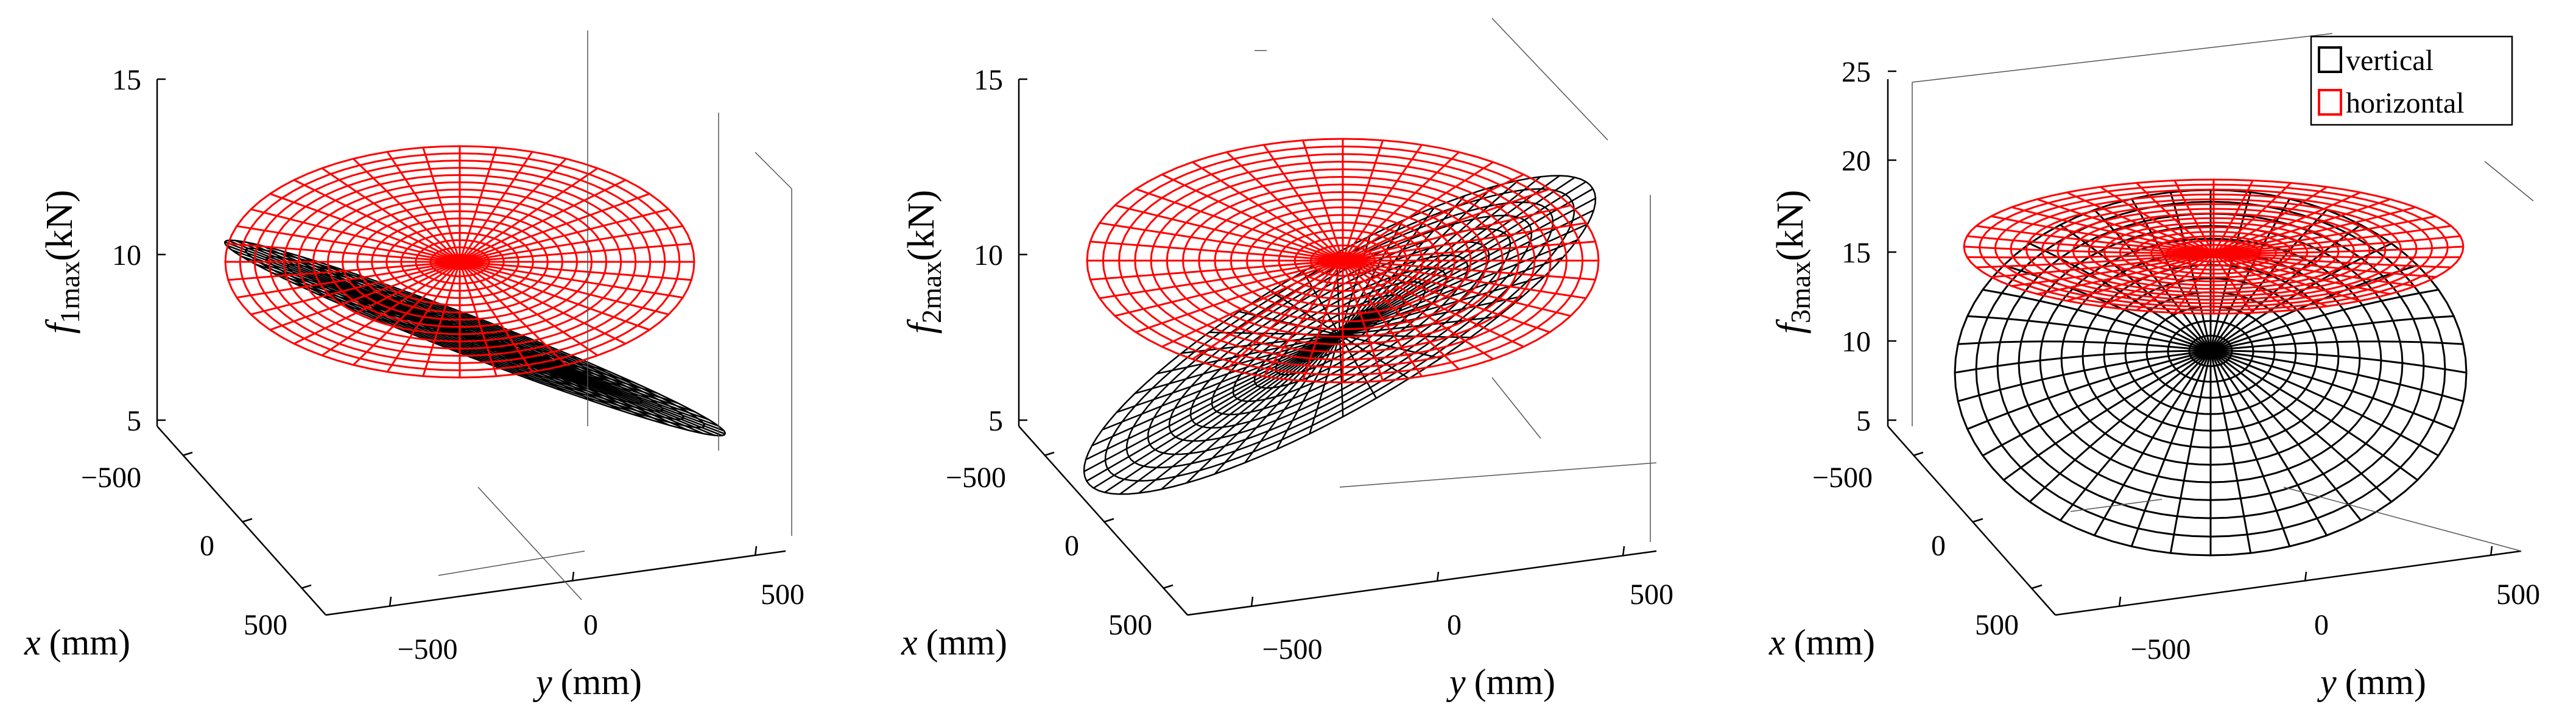  What do you see at coordinates (966, 642) in the screenshot?
I see `panel-2-x-label-unit: (mm)` at bounding box center [966, 642].